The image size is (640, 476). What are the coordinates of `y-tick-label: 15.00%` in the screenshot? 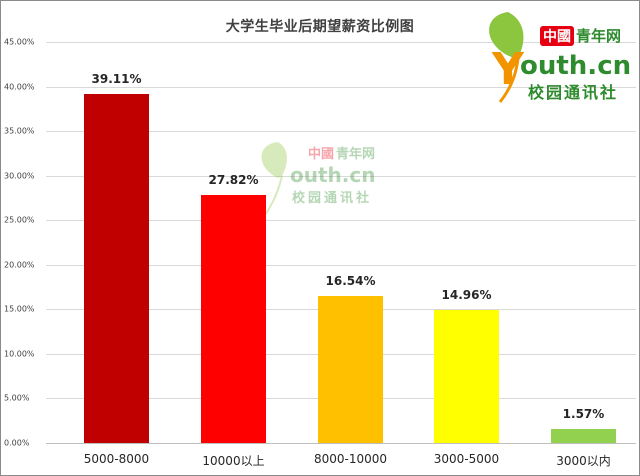 It's located at (19, 309).